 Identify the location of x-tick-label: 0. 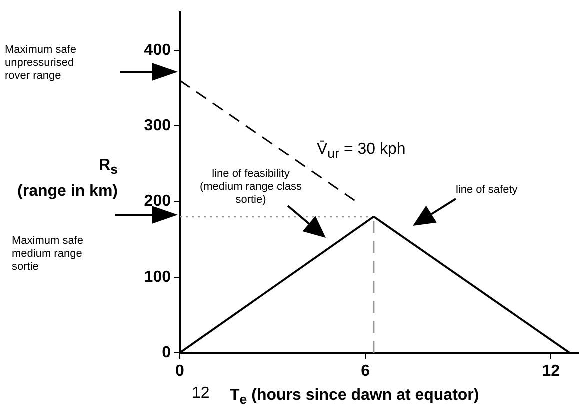
(180, 371).